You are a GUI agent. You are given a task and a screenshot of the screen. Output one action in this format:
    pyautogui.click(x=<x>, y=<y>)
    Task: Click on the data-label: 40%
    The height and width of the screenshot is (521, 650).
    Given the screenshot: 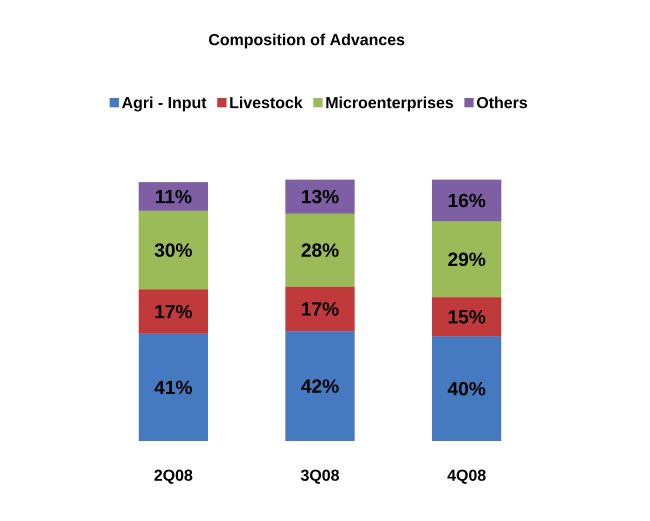 What is the action you would take?
    pyautogui.click(x=467, y=389)
    